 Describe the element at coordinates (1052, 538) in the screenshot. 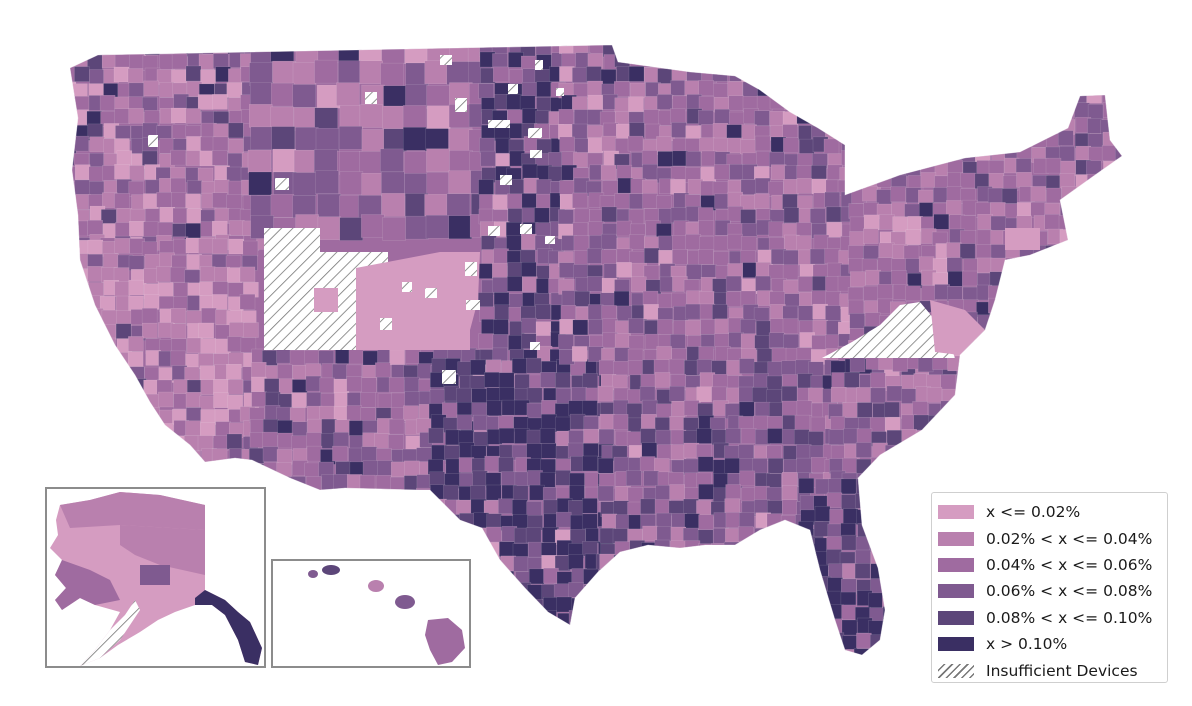

I see `legend-item: 0.02% < x <= 0.04%` at that location.